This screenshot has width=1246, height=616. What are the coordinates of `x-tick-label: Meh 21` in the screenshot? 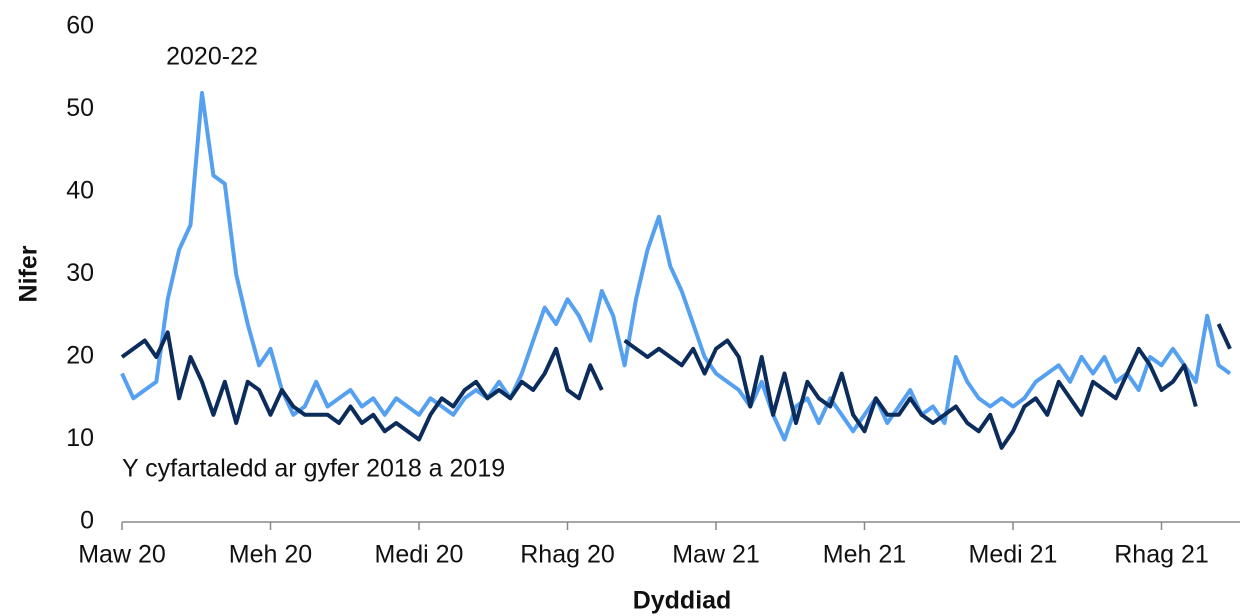 It's located at (864, 555).